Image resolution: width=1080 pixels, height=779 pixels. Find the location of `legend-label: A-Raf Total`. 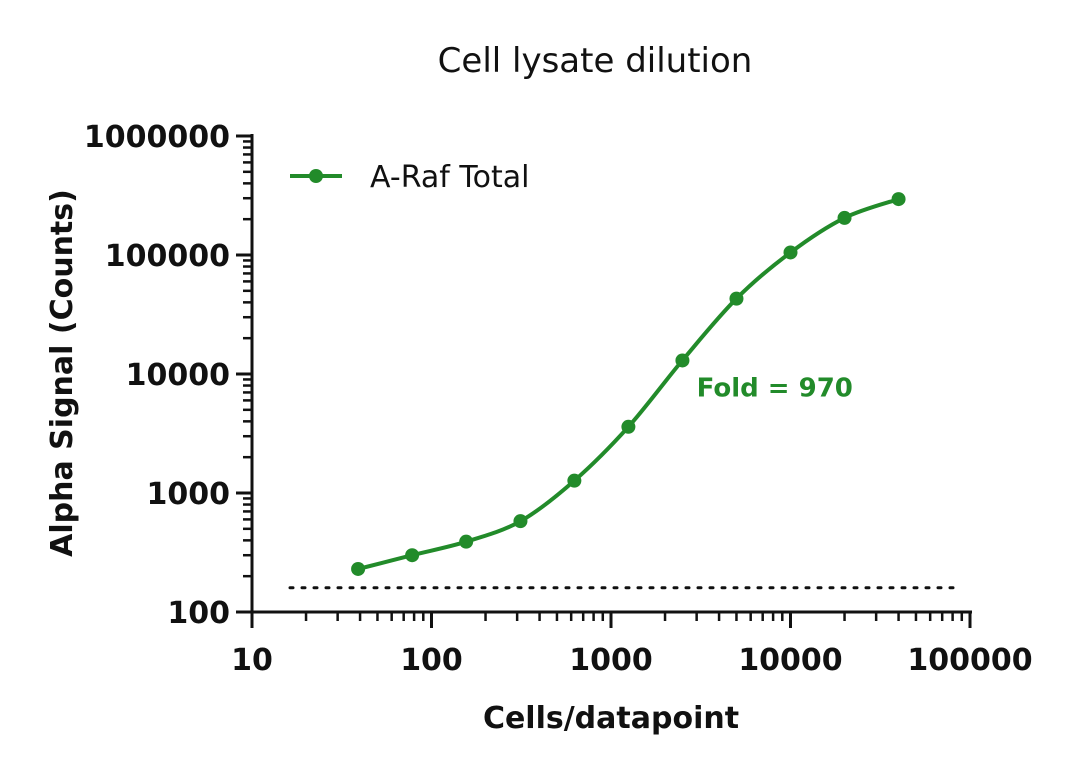

legend-label: A-Raf Total is located at coordinates (449, 177).